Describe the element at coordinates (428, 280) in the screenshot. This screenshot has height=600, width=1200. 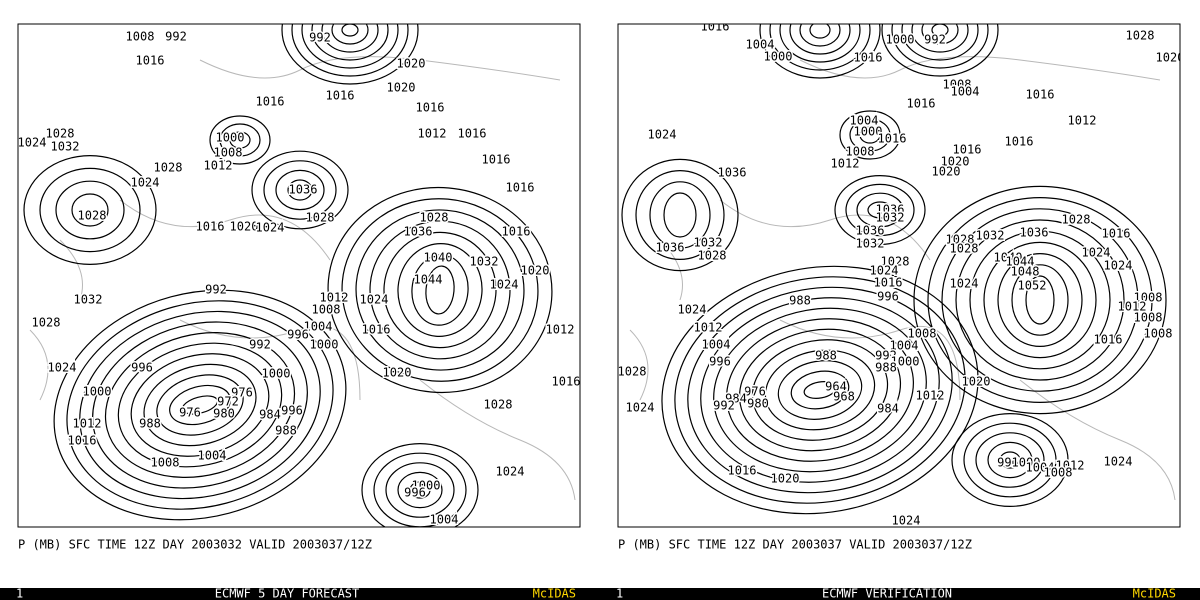
I see `contour-label: 1044` at that location.